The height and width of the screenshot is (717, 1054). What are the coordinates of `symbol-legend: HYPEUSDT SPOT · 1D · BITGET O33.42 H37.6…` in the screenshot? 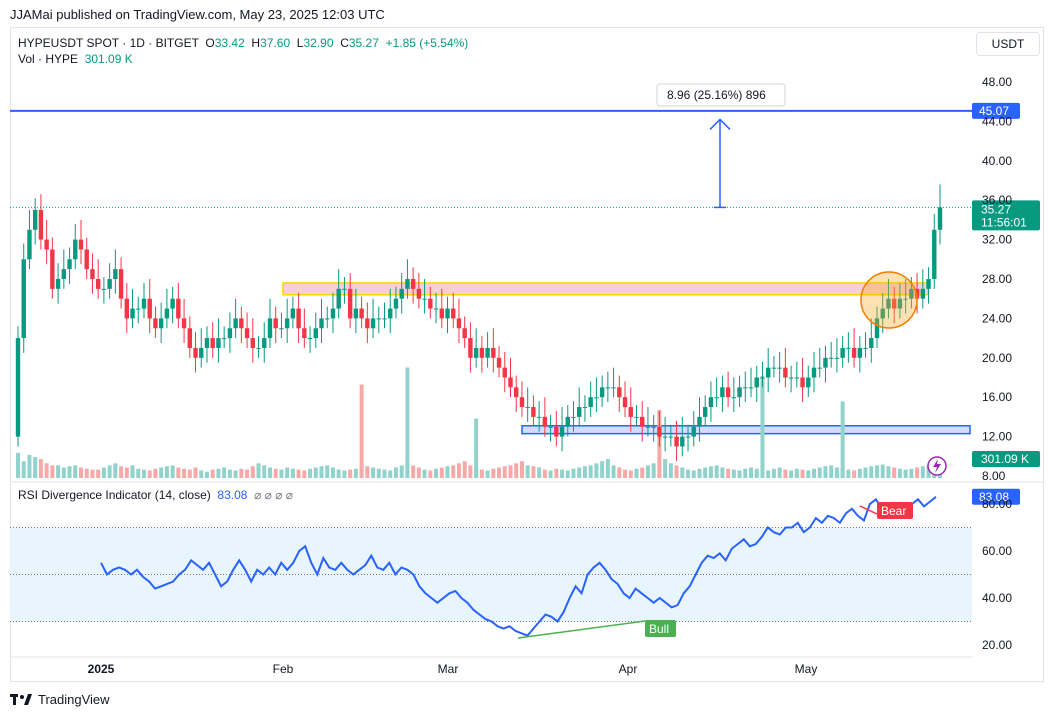 It's located at (243, 43).